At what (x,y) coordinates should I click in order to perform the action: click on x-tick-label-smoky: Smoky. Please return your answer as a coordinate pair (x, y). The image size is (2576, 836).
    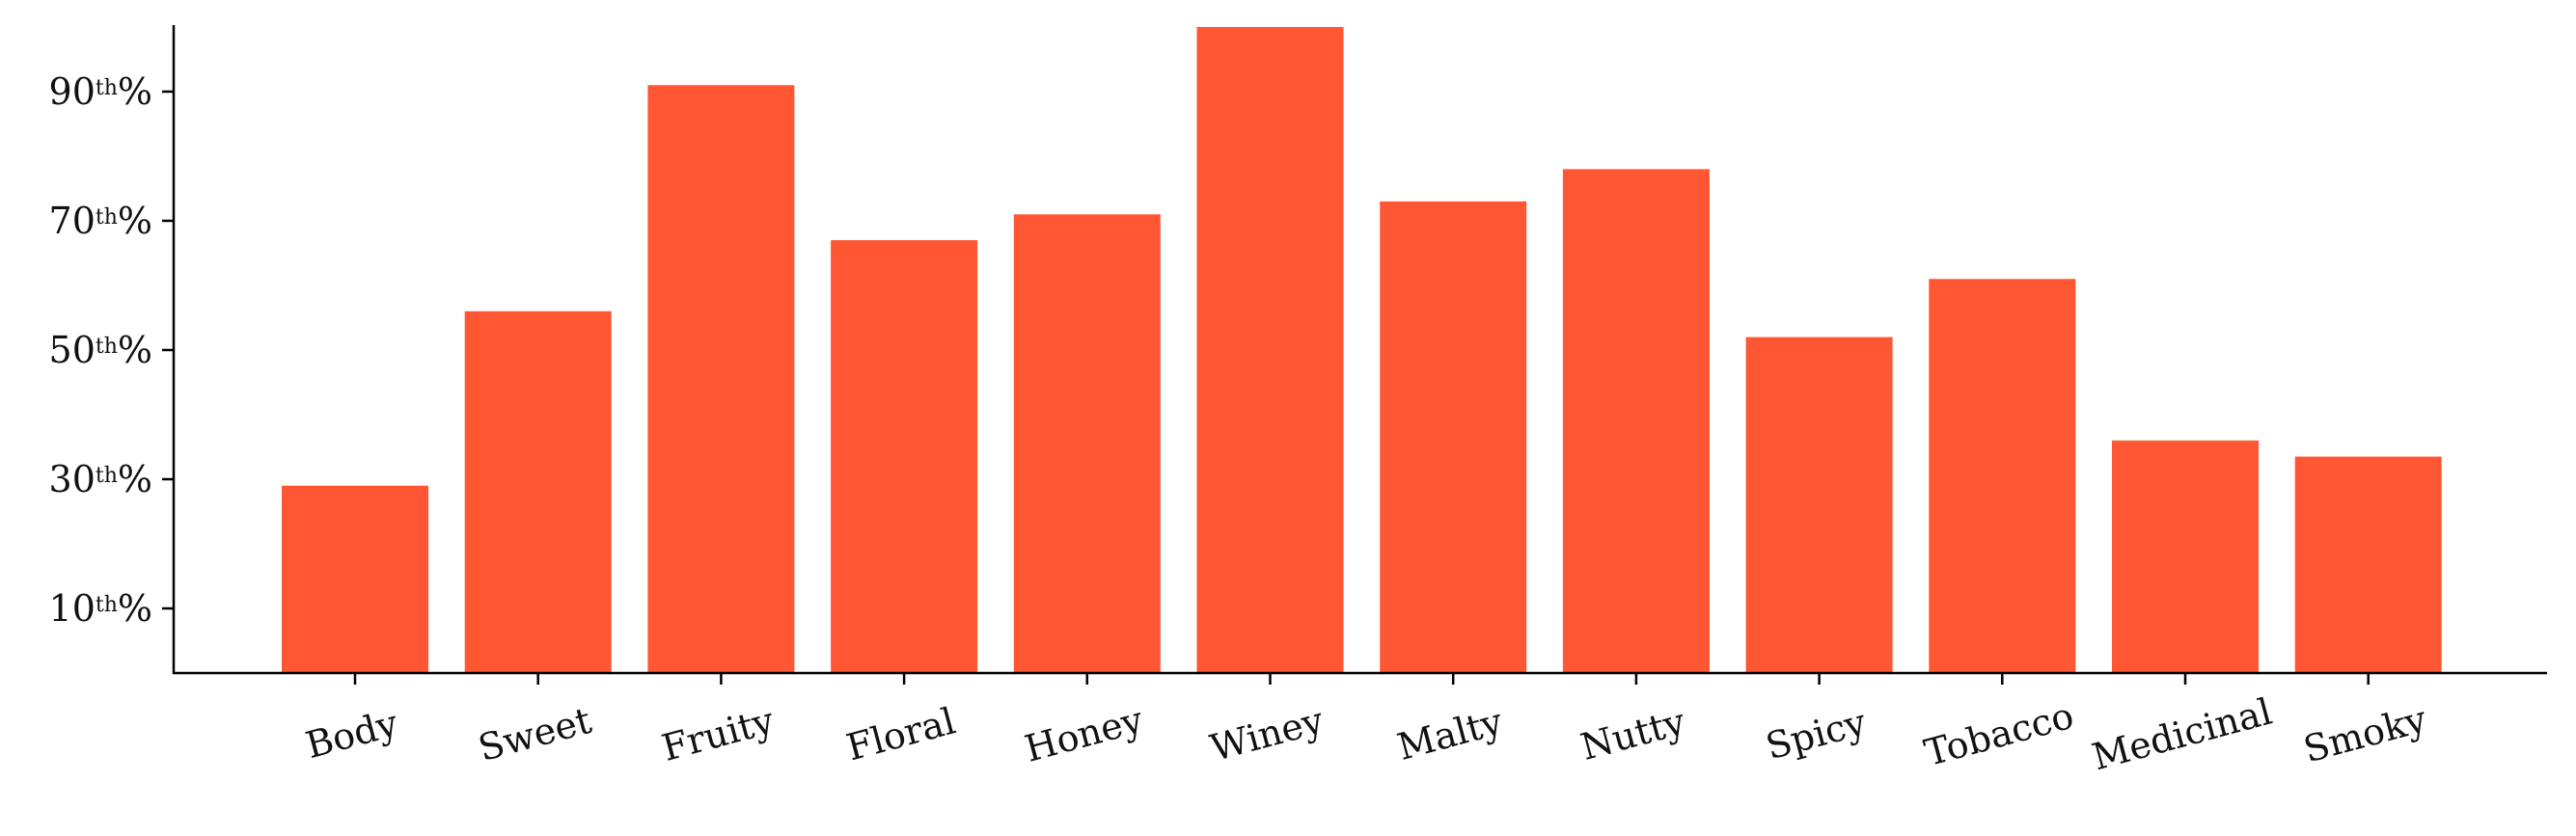
    Looking at the image, I should click on (2365, 733).